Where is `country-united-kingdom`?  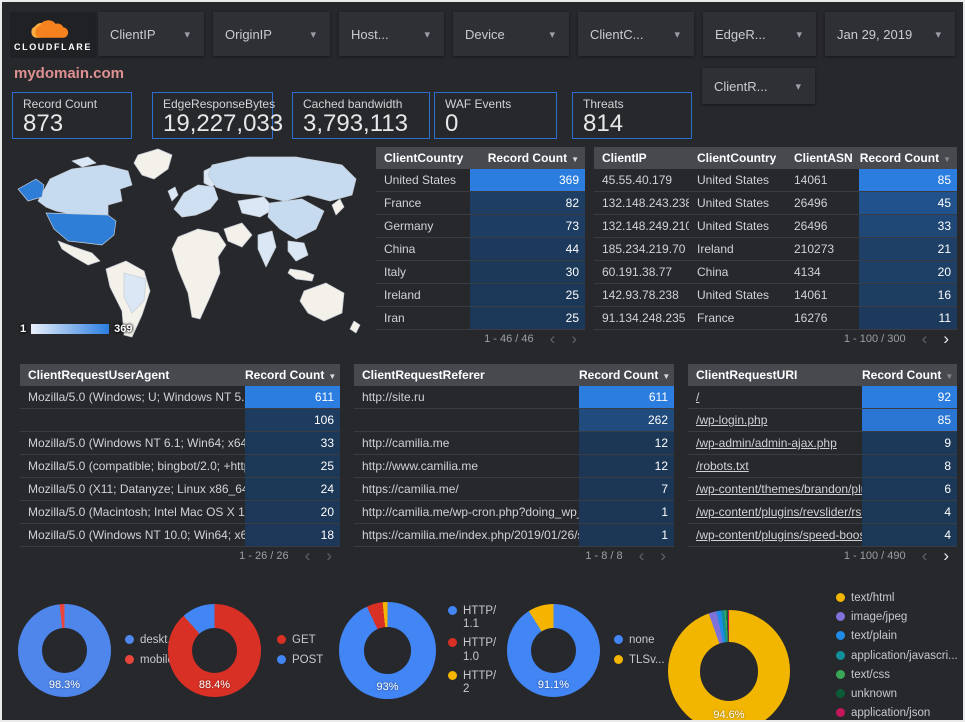 country-united-kingdom is located at coordinates (173, 194).